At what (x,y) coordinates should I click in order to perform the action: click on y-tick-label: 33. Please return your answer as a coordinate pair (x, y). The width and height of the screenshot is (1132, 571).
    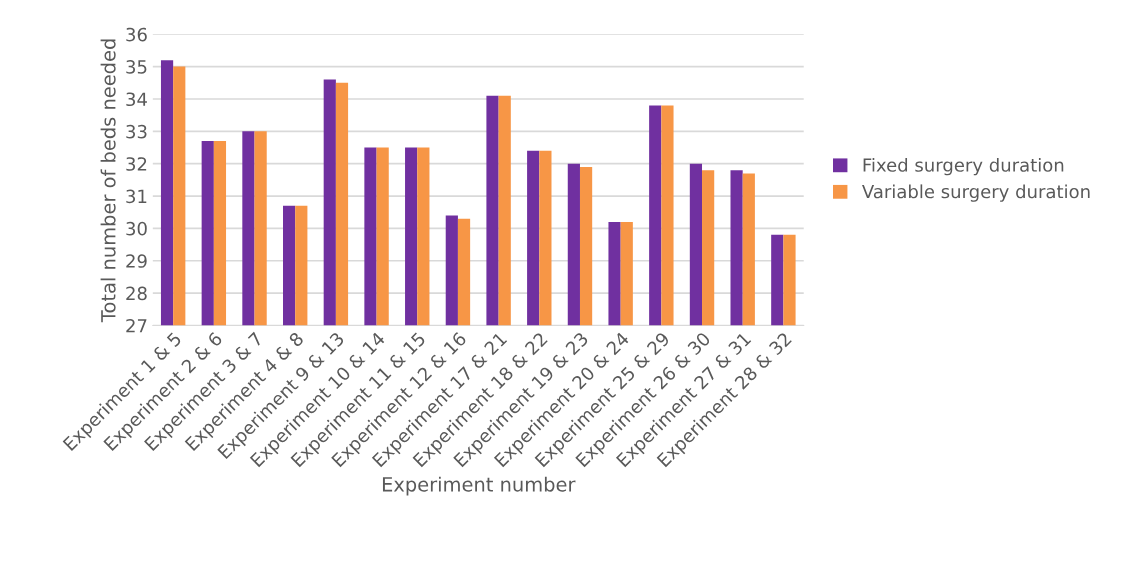
    Looking at the image, I should click on (136, 131).